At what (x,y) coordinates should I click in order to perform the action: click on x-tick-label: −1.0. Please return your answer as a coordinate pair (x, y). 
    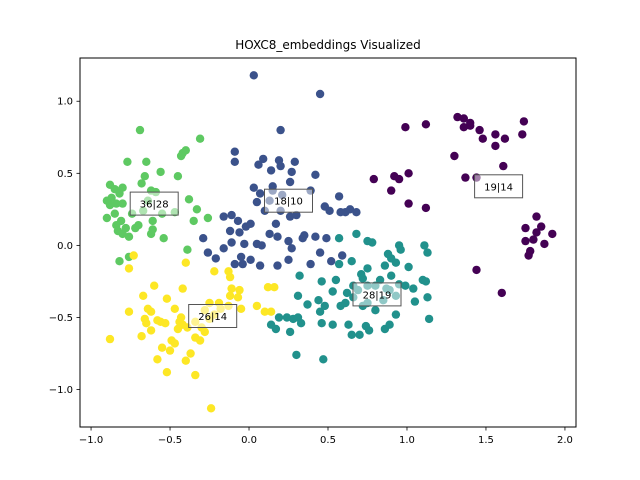
    Looking at the image, I should click on (91, 440).